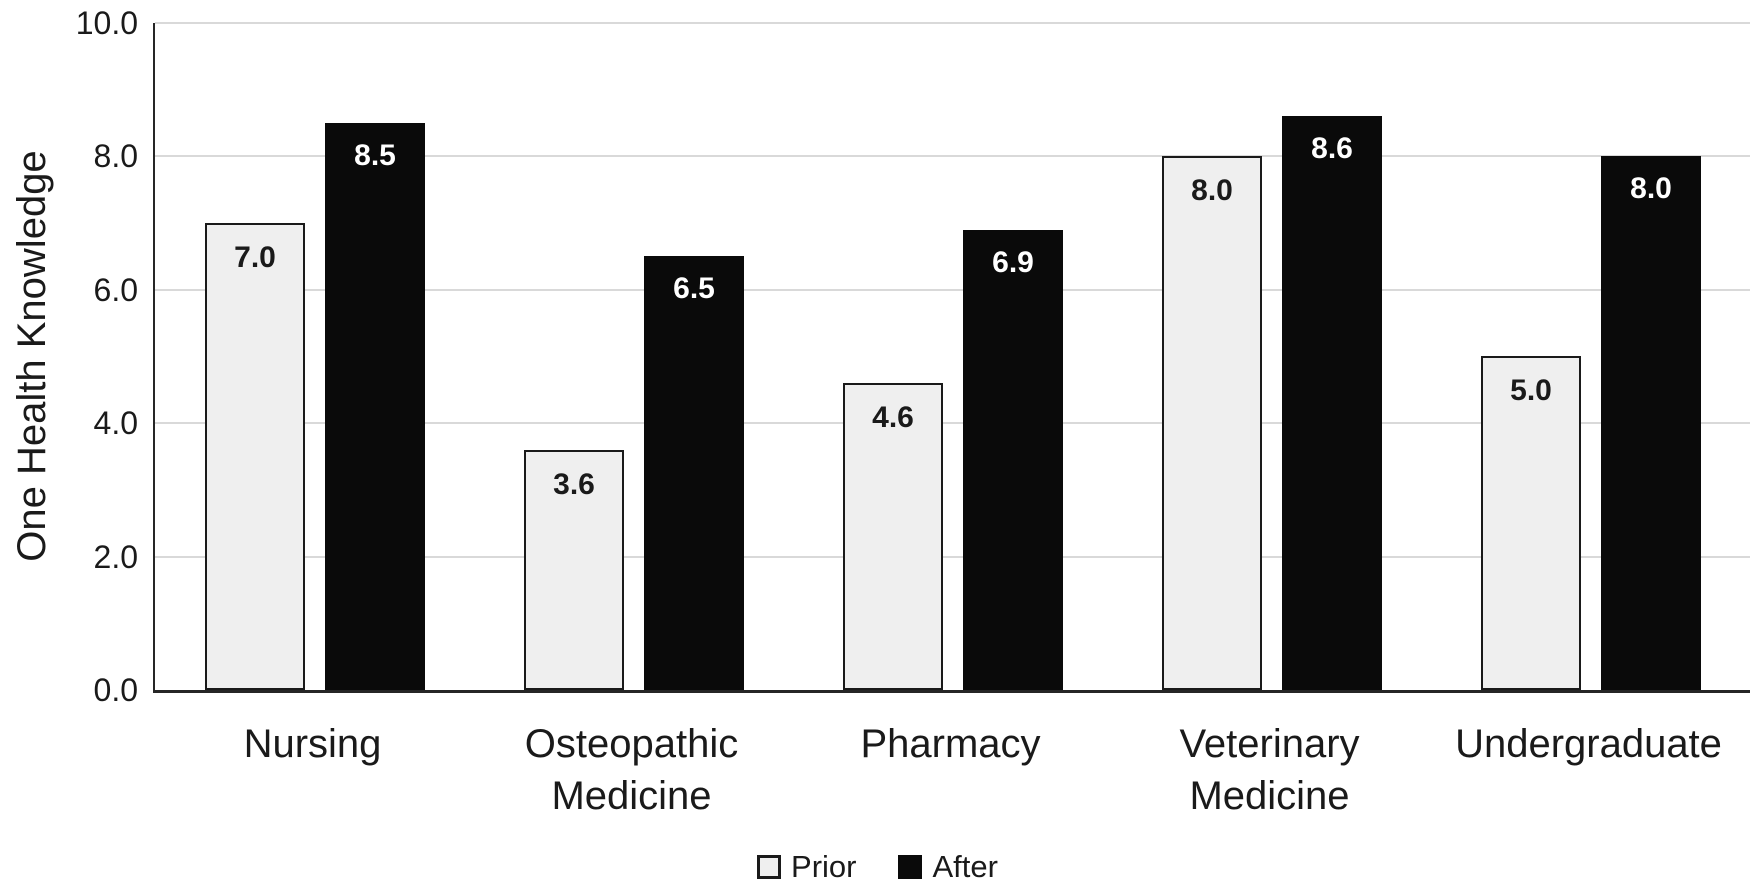 The image size is (1755, 888). Describe the element at coordinates (910, 866) in the screenshot. I see `legend-after-swatch` at that location.